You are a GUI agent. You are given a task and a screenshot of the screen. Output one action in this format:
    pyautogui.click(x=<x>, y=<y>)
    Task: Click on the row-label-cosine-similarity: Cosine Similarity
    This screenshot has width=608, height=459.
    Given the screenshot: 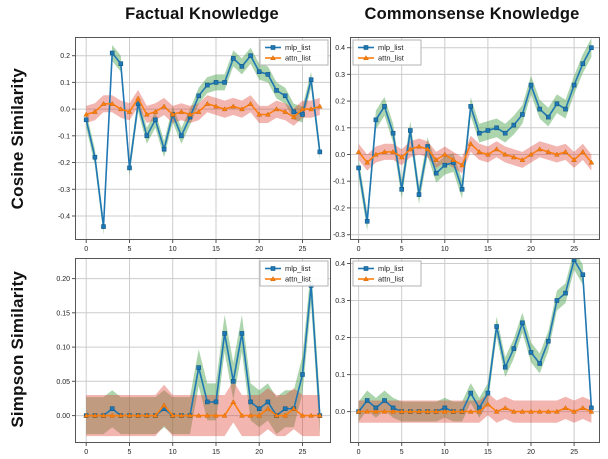 What is the action you would take?
    pyautogui.click(x=18, y=138)
    